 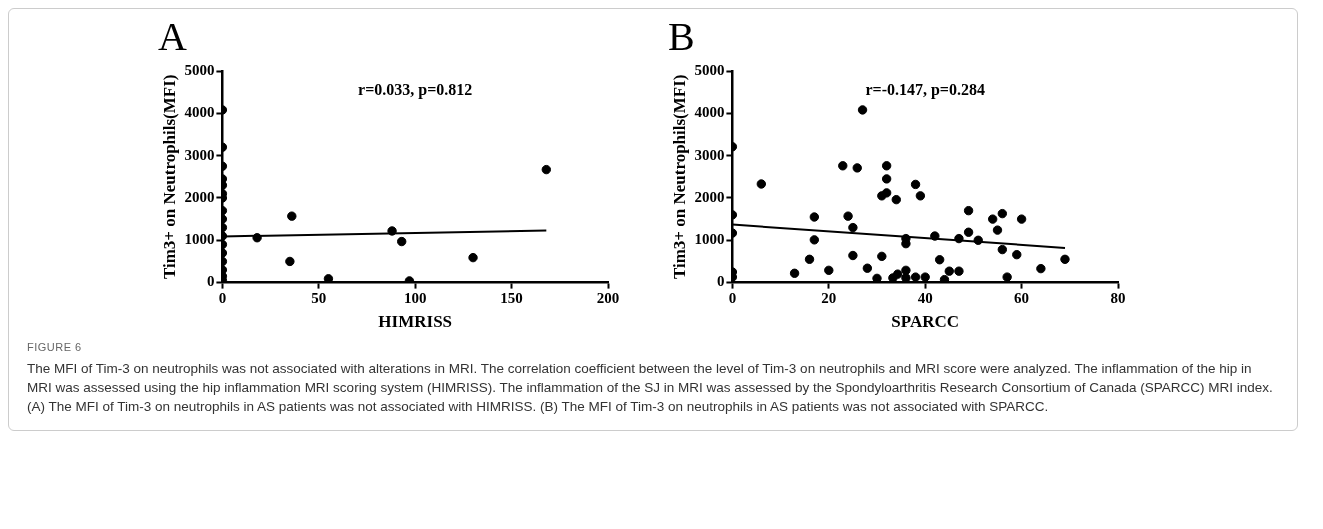 What do you see at coordinates (829, 298) in the screenshot?
I see `x-tick-label: 20` at bounding box center [829, 298].